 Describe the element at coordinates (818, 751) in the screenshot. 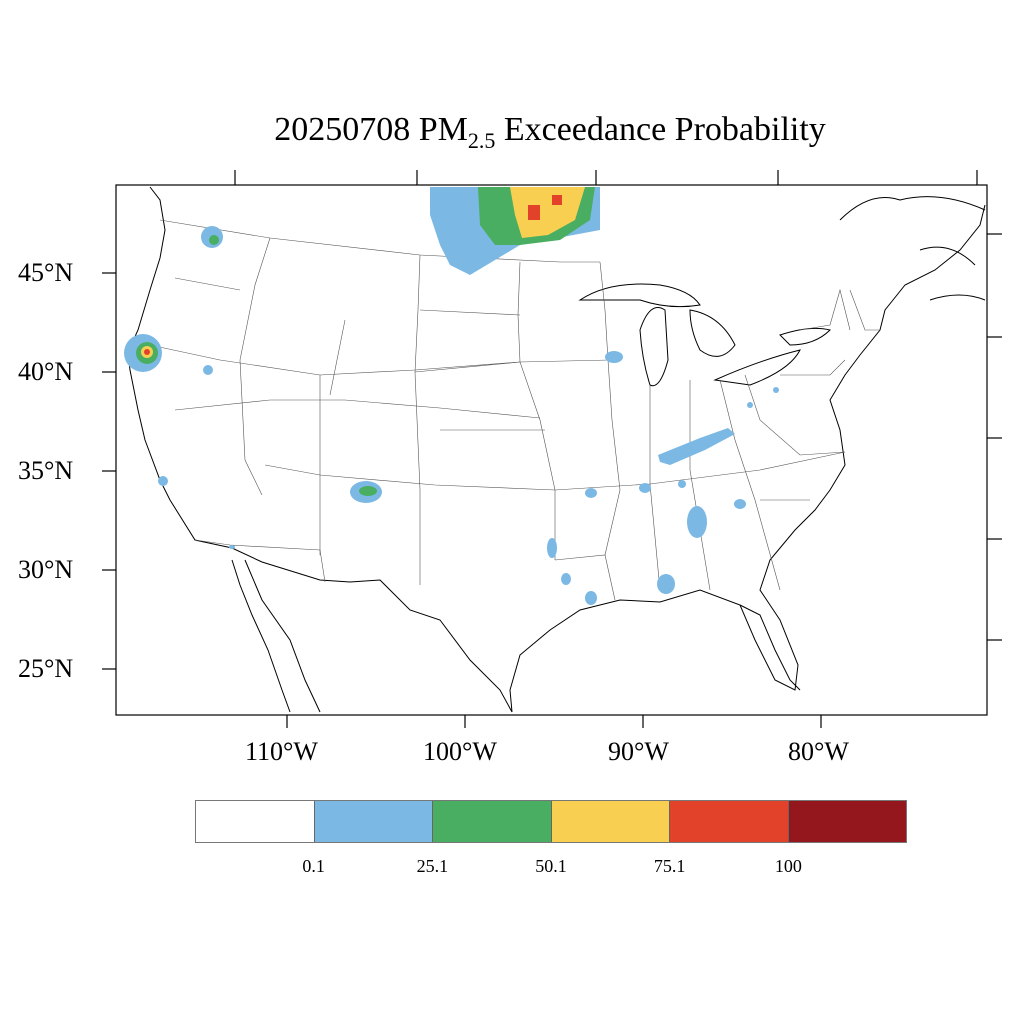

I see `lon-label-80: 80°W` at that location.